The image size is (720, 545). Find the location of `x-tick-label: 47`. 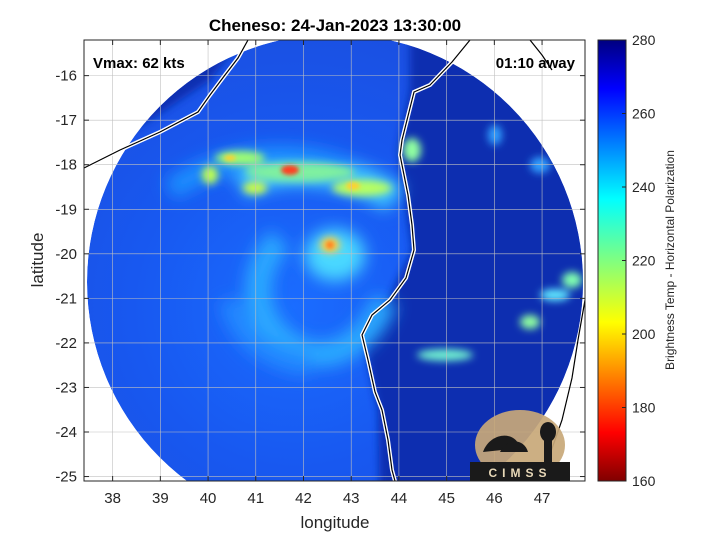

x-tick-label: 47 is located at coordinates (542, 498).